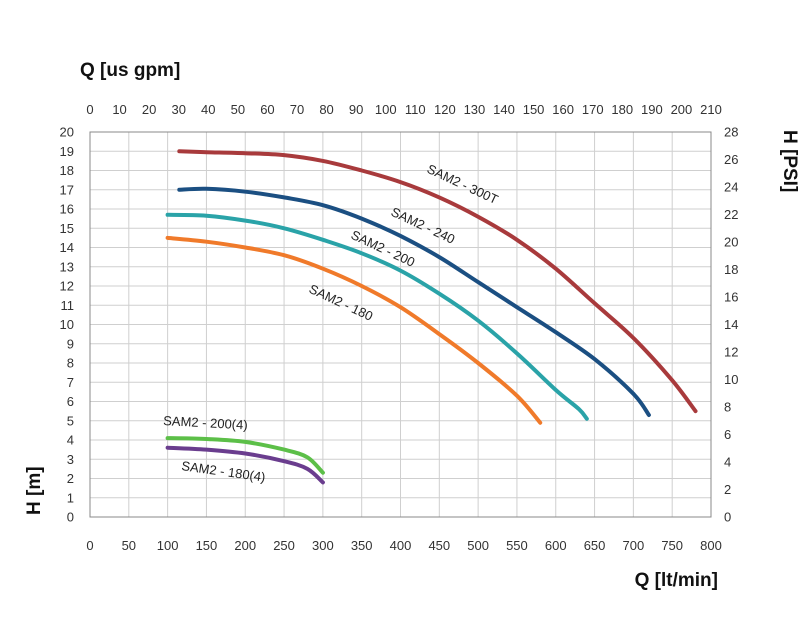 Image resolution: width=800 pixels, height=640 pixels. I want to click on y-tick-label: 17, so click(67, 189).